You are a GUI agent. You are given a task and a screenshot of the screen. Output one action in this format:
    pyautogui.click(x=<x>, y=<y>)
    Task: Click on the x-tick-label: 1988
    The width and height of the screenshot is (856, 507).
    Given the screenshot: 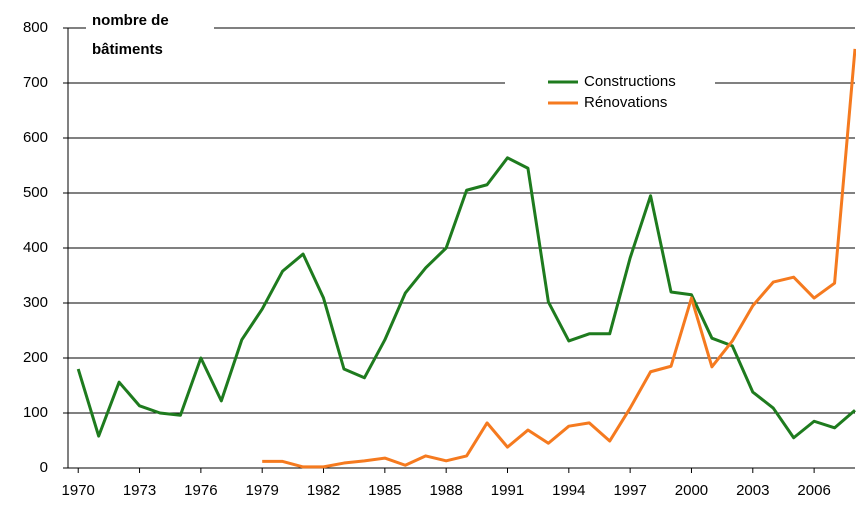 What is the action you would take?
    pyautogui.click(x=445, y=490)
    